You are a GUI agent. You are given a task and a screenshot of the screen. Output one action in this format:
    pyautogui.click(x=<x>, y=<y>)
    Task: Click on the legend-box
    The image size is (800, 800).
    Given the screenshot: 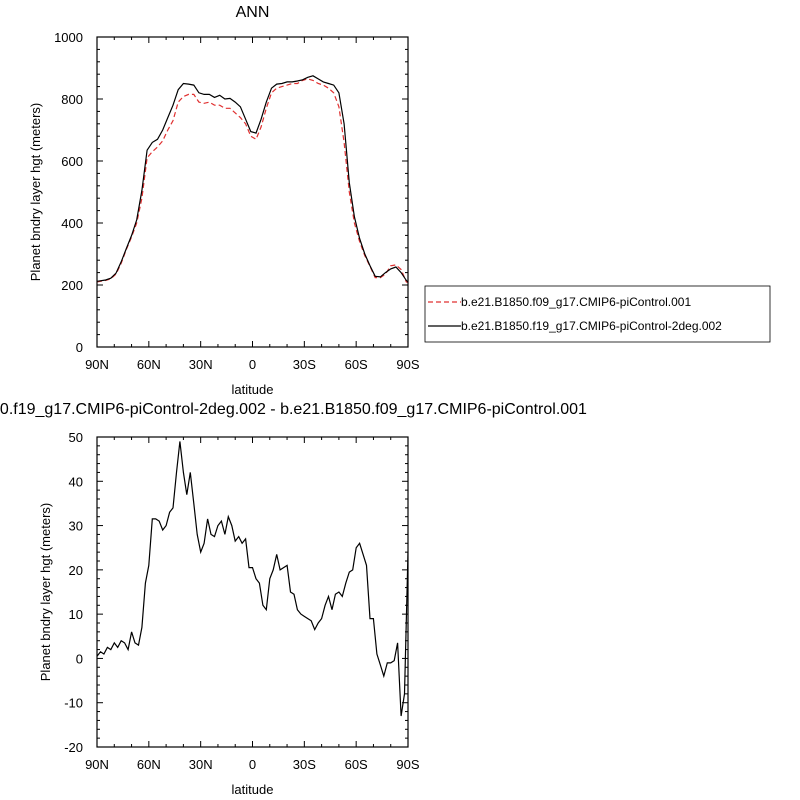 What is the action you would take?
    pyautogui.click(x=597, y=314)
    